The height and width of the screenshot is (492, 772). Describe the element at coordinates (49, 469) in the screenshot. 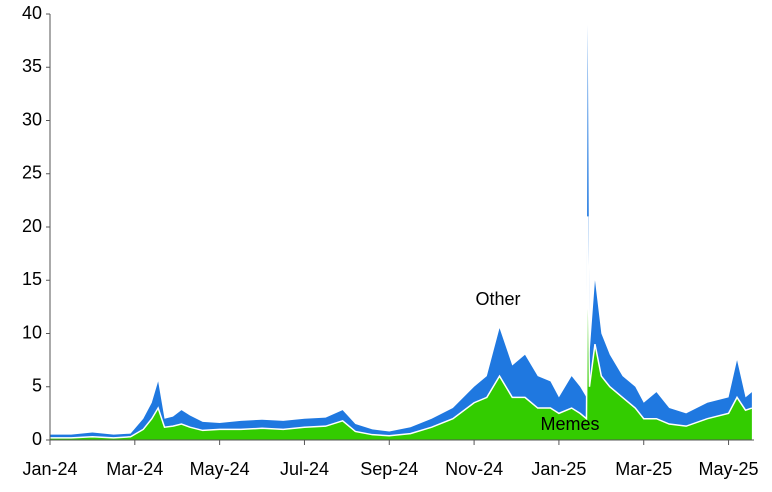

I see `x-tick-label: Jan-24` at that location.